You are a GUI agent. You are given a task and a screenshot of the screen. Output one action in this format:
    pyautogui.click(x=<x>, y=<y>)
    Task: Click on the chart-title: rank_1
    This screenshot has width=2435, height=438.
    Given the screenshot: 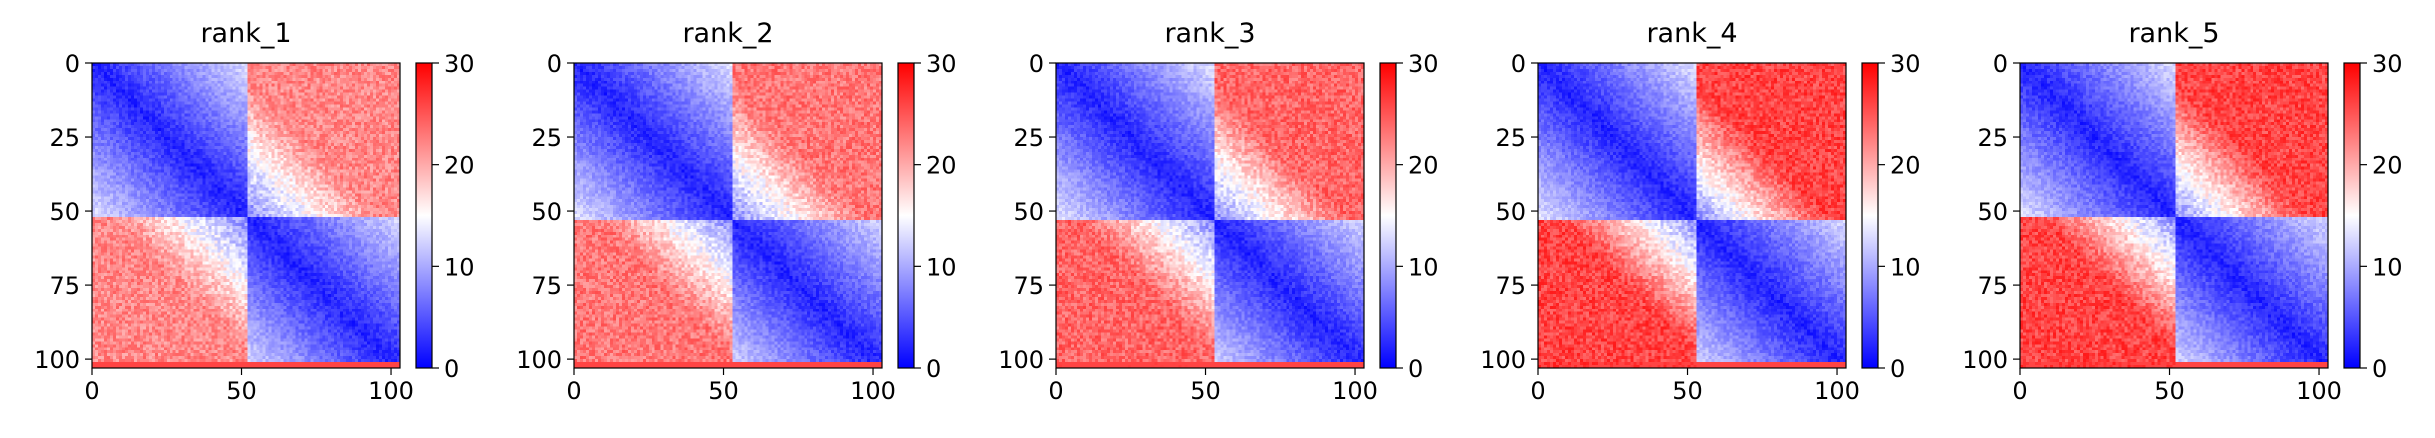 What is the action you would take?
    pyautogui.click(x=245, y=33)
    